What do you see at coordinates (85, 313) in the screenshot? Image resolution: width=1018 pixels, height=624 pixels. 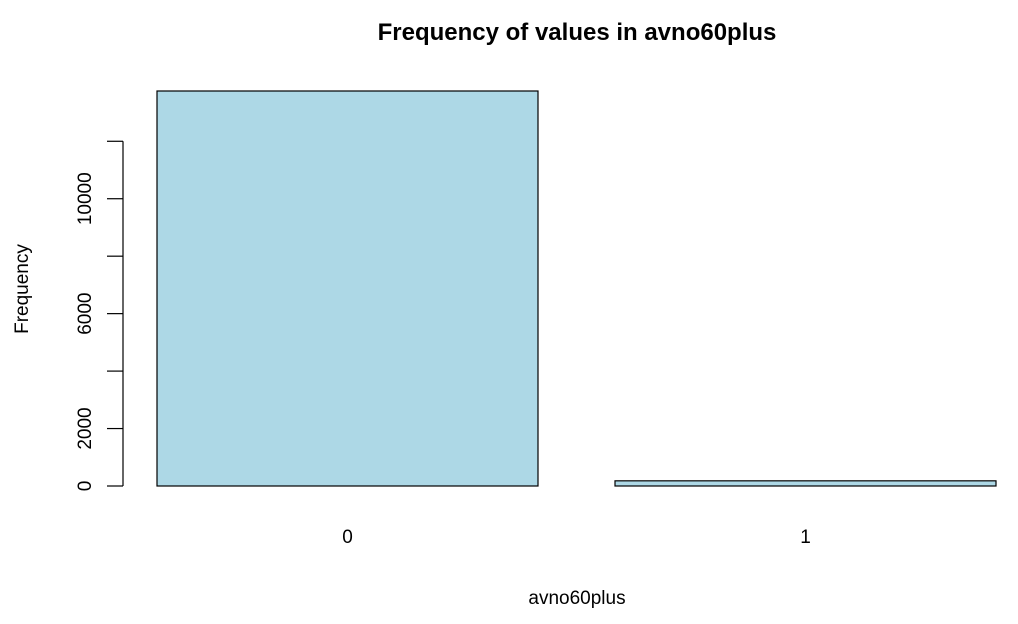 I see `y-tick-label: 6000` at bounding box center [85, 313].